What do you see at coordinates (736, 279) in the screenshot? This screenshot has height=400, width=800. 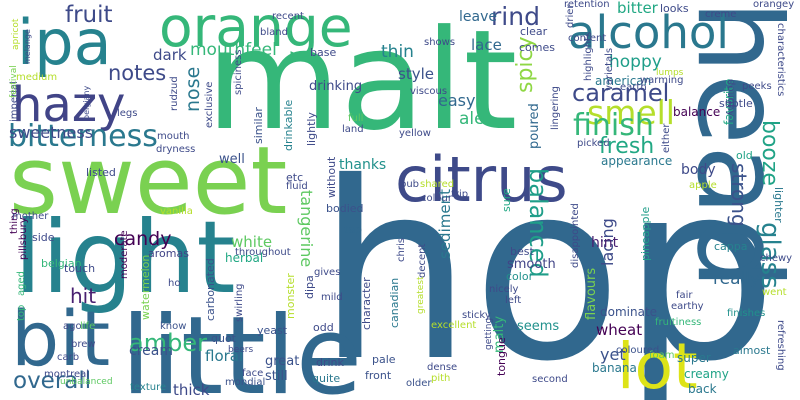 I see `word-really: really` at bounding box center [736, 279].